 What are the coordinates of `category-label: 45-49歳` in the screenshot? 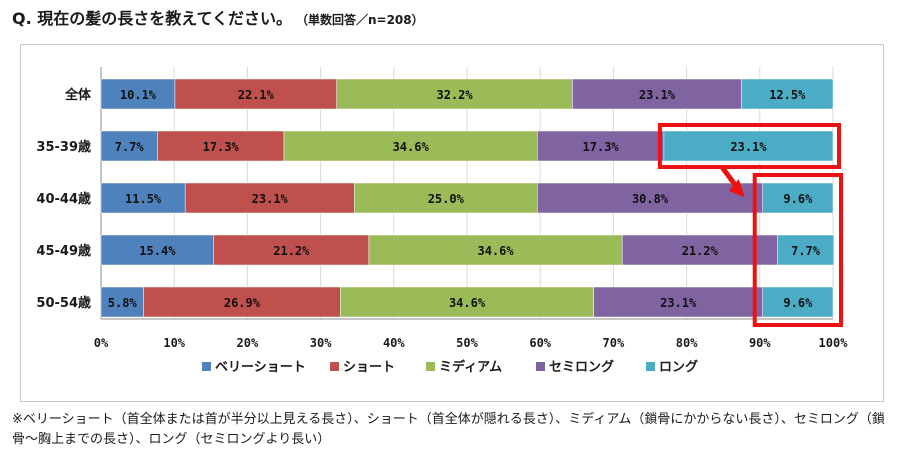 It's located at (63, 251).